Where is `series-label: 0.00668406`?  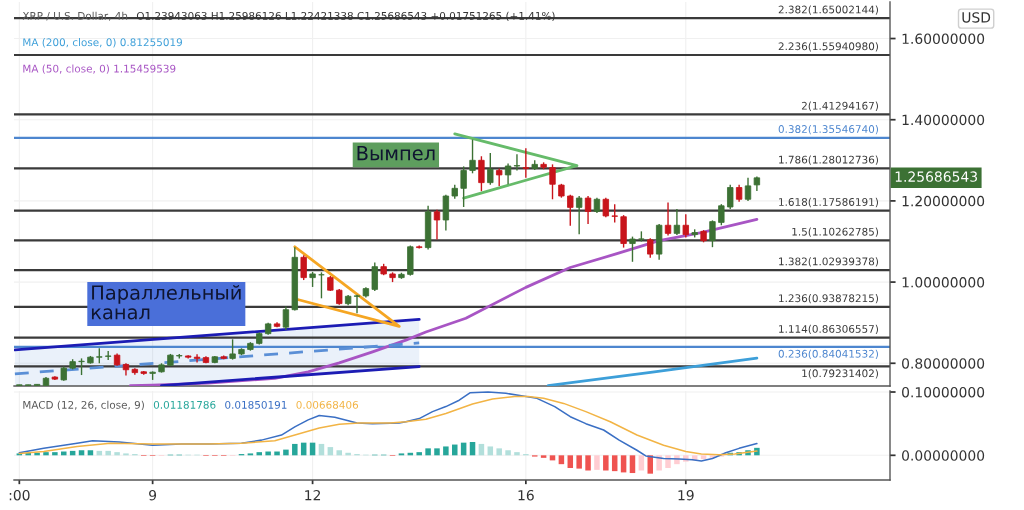 series-label: 0.00668406 is located at coordinates (327, 404).